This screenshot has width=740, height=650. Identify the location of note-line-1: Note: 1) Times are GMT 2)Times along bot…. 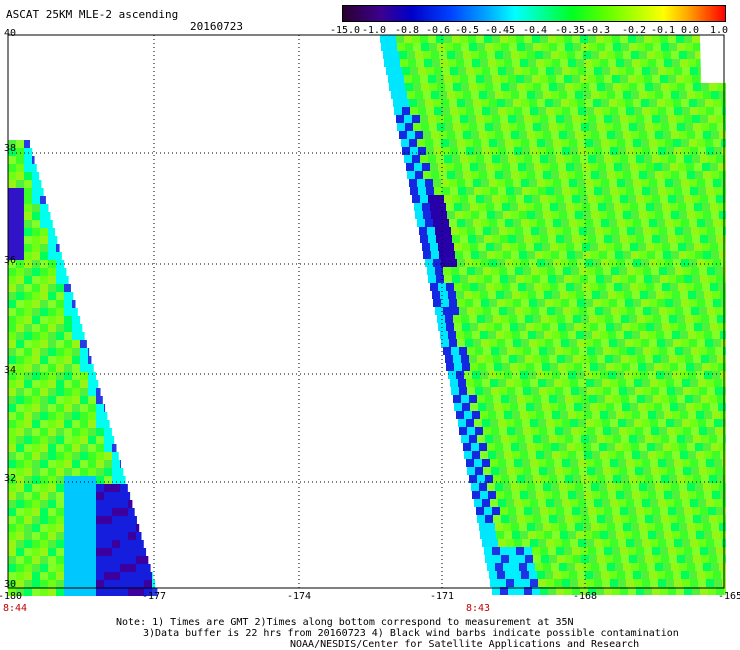
(345, 622).